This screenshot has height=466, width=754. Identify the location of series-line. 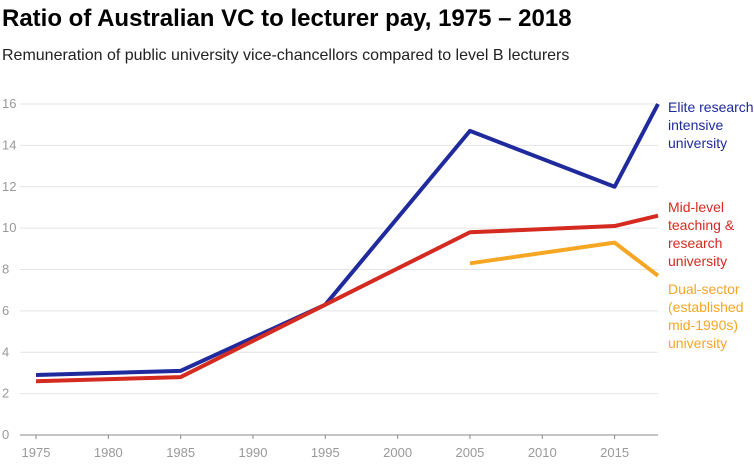
(564, 259).